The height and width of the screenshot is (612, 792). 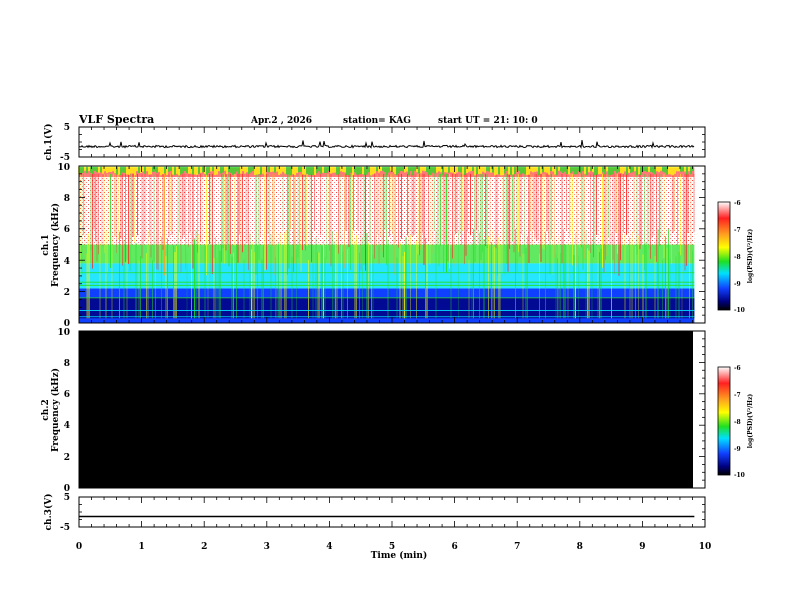 What do you see at coordinates (737, 284) in the screenshot?
I see `ch1-cb-tick-9: -9` at bounding box center [737, 284].